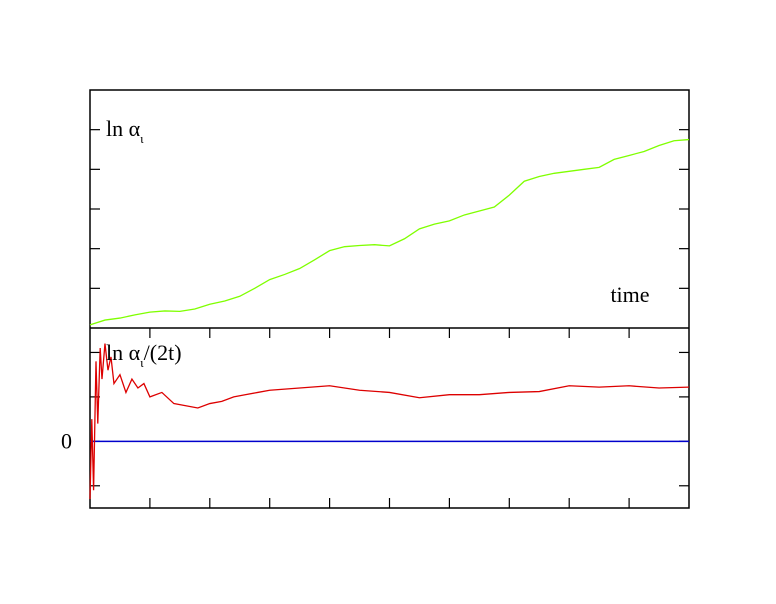  What do you see at coordinates (66, 440) in the screenshot?
I see `y-tick-label: 0` at bounding box center [66, 440].